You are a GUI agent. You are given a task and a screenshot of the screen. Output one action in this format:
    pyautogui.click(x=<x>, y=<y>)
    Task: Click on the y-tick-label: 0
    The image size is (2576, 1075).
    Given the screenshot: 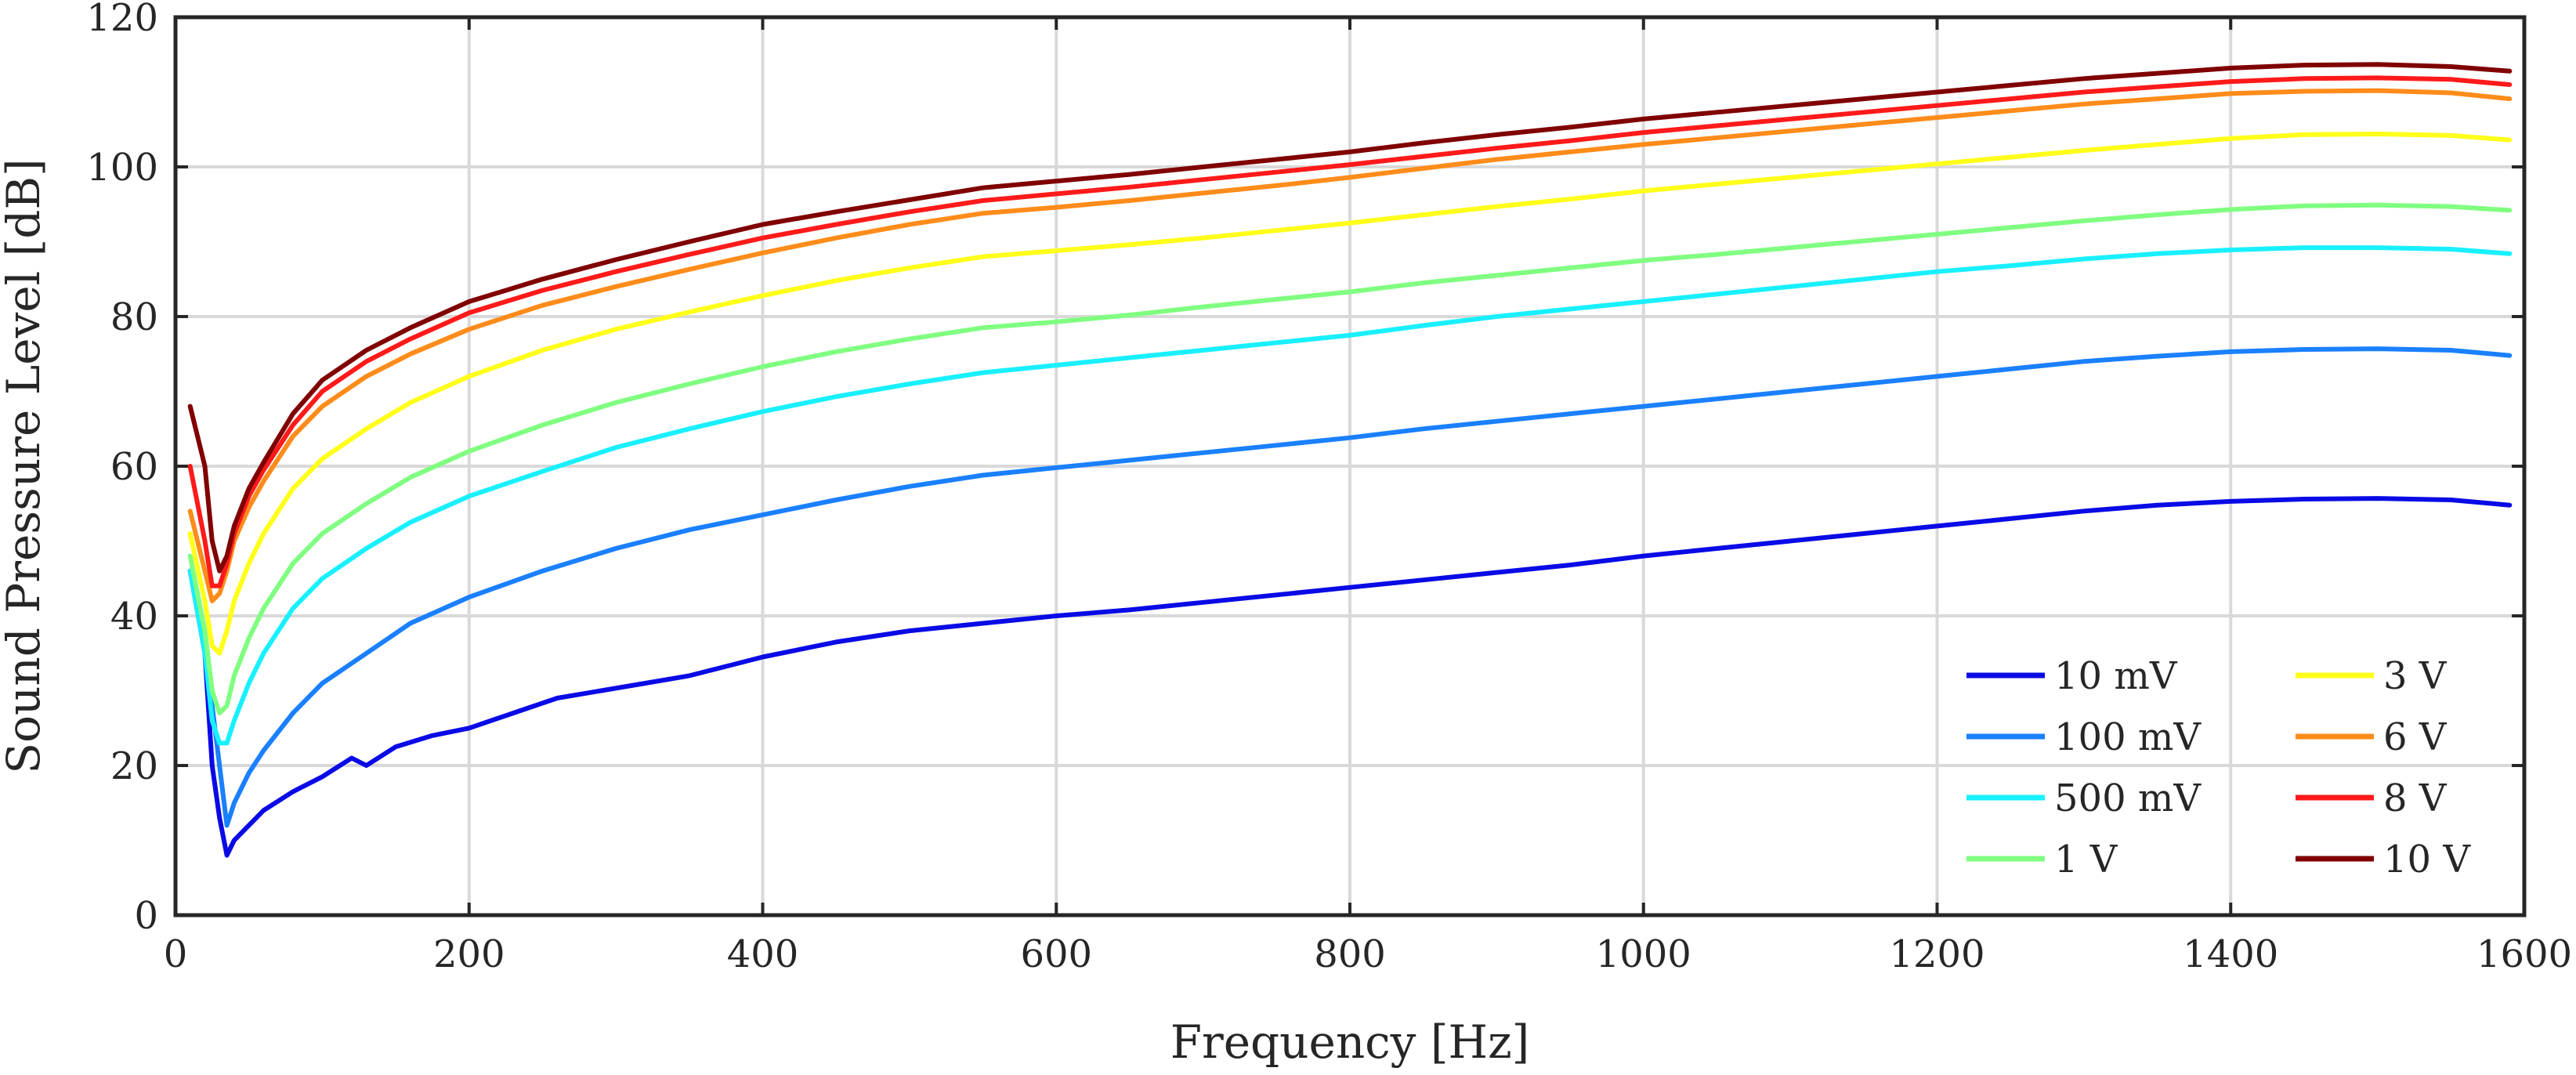 What is the action you would take?
    pyautogui.click(x=146, y=916)
    